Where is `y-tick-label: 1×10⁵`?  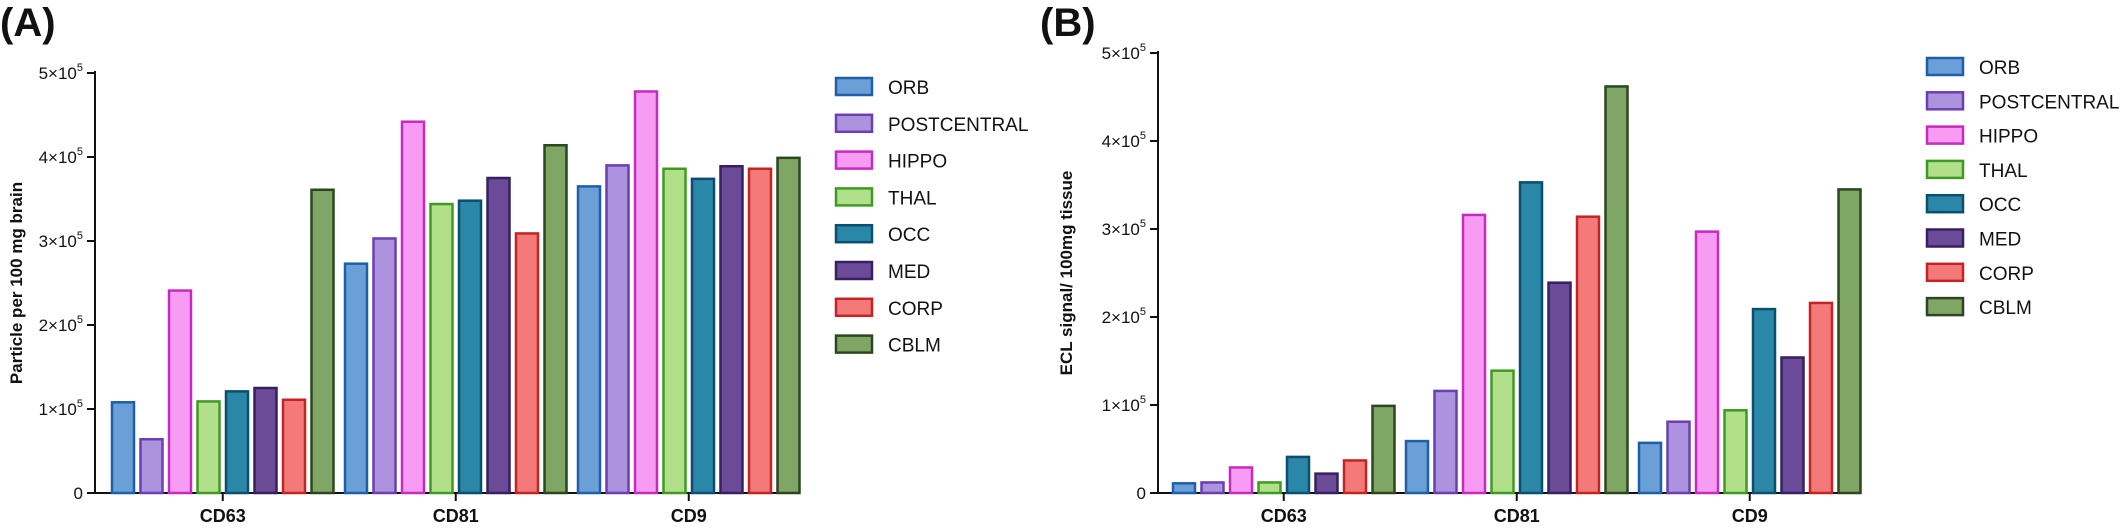
y-tick-label: 1×10⁵ is located at coordinates (1124, 404).